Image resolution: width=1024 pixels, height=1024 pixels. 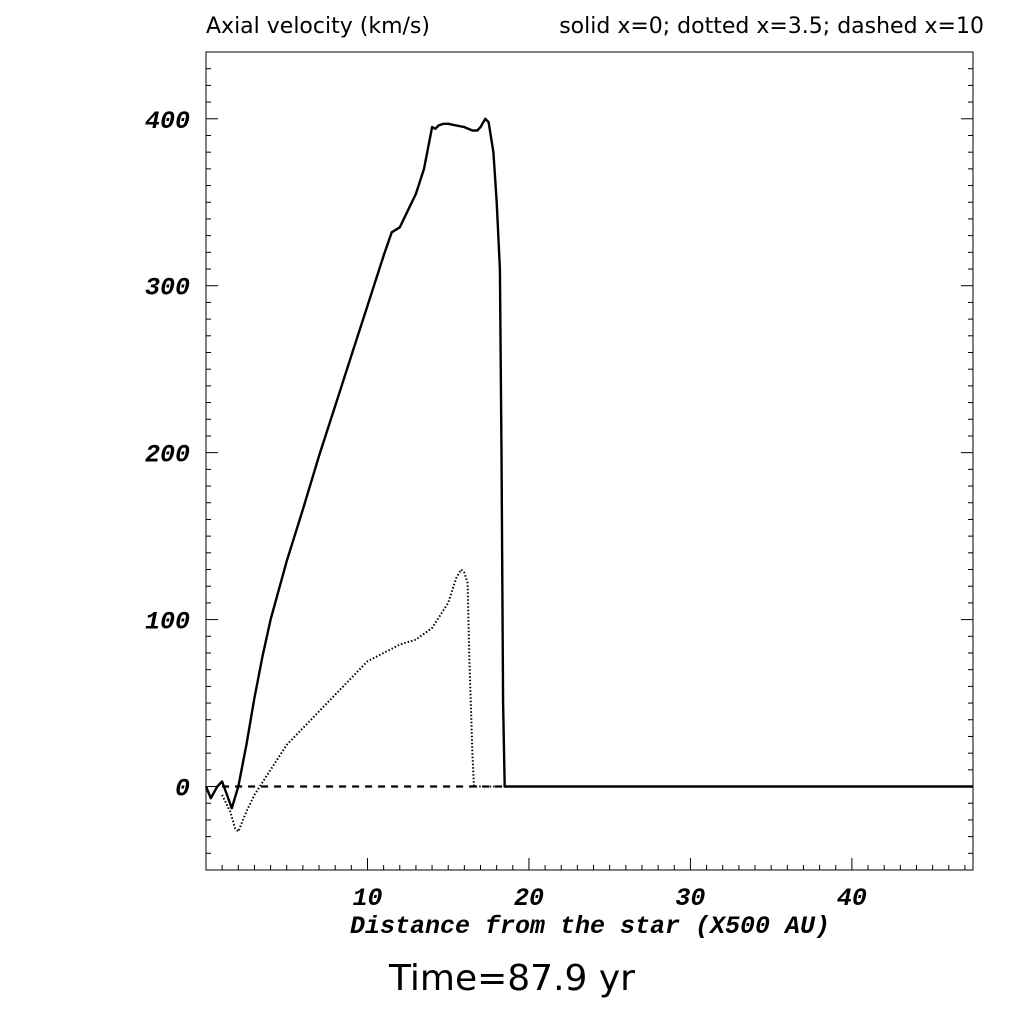 What do you see at coordinates (167, 455) in the screenshot?
I see `y-tick-label: 200` at bounding box center [167, 455].